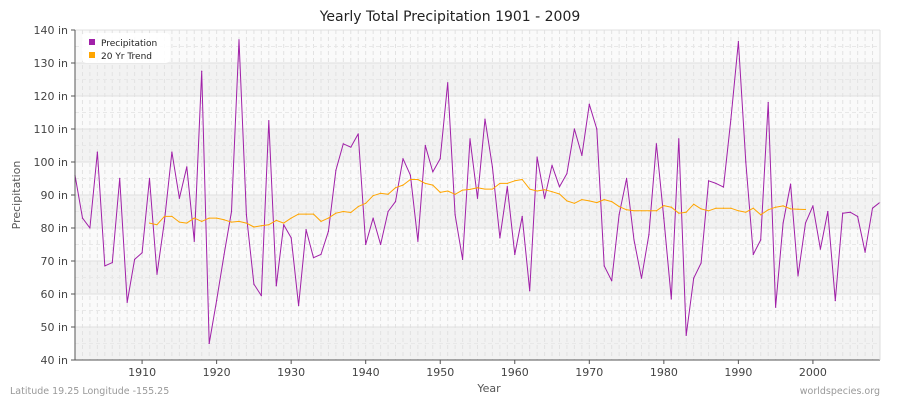 The image size is (900, 400). What do you see at coordinates (54, 327) in the screenshot?
I see `y-tick-label: 50 in` at bounding box center [54, 327].